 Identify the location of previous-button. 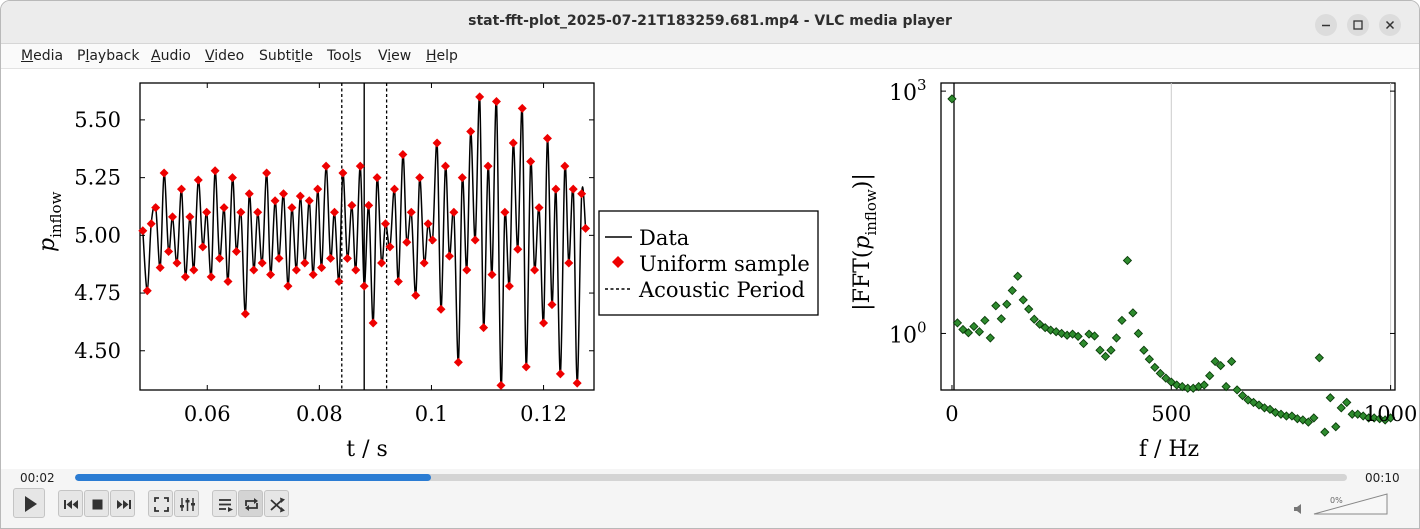
(70, 503).